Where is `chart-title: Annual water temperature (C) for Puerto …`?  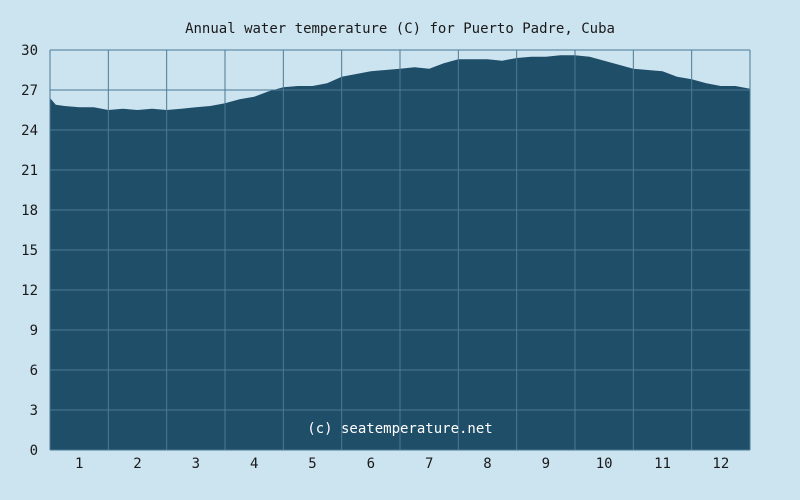
chart-title: Annual water temperature (C) for Puerto … is located at coordinates (400, 29).